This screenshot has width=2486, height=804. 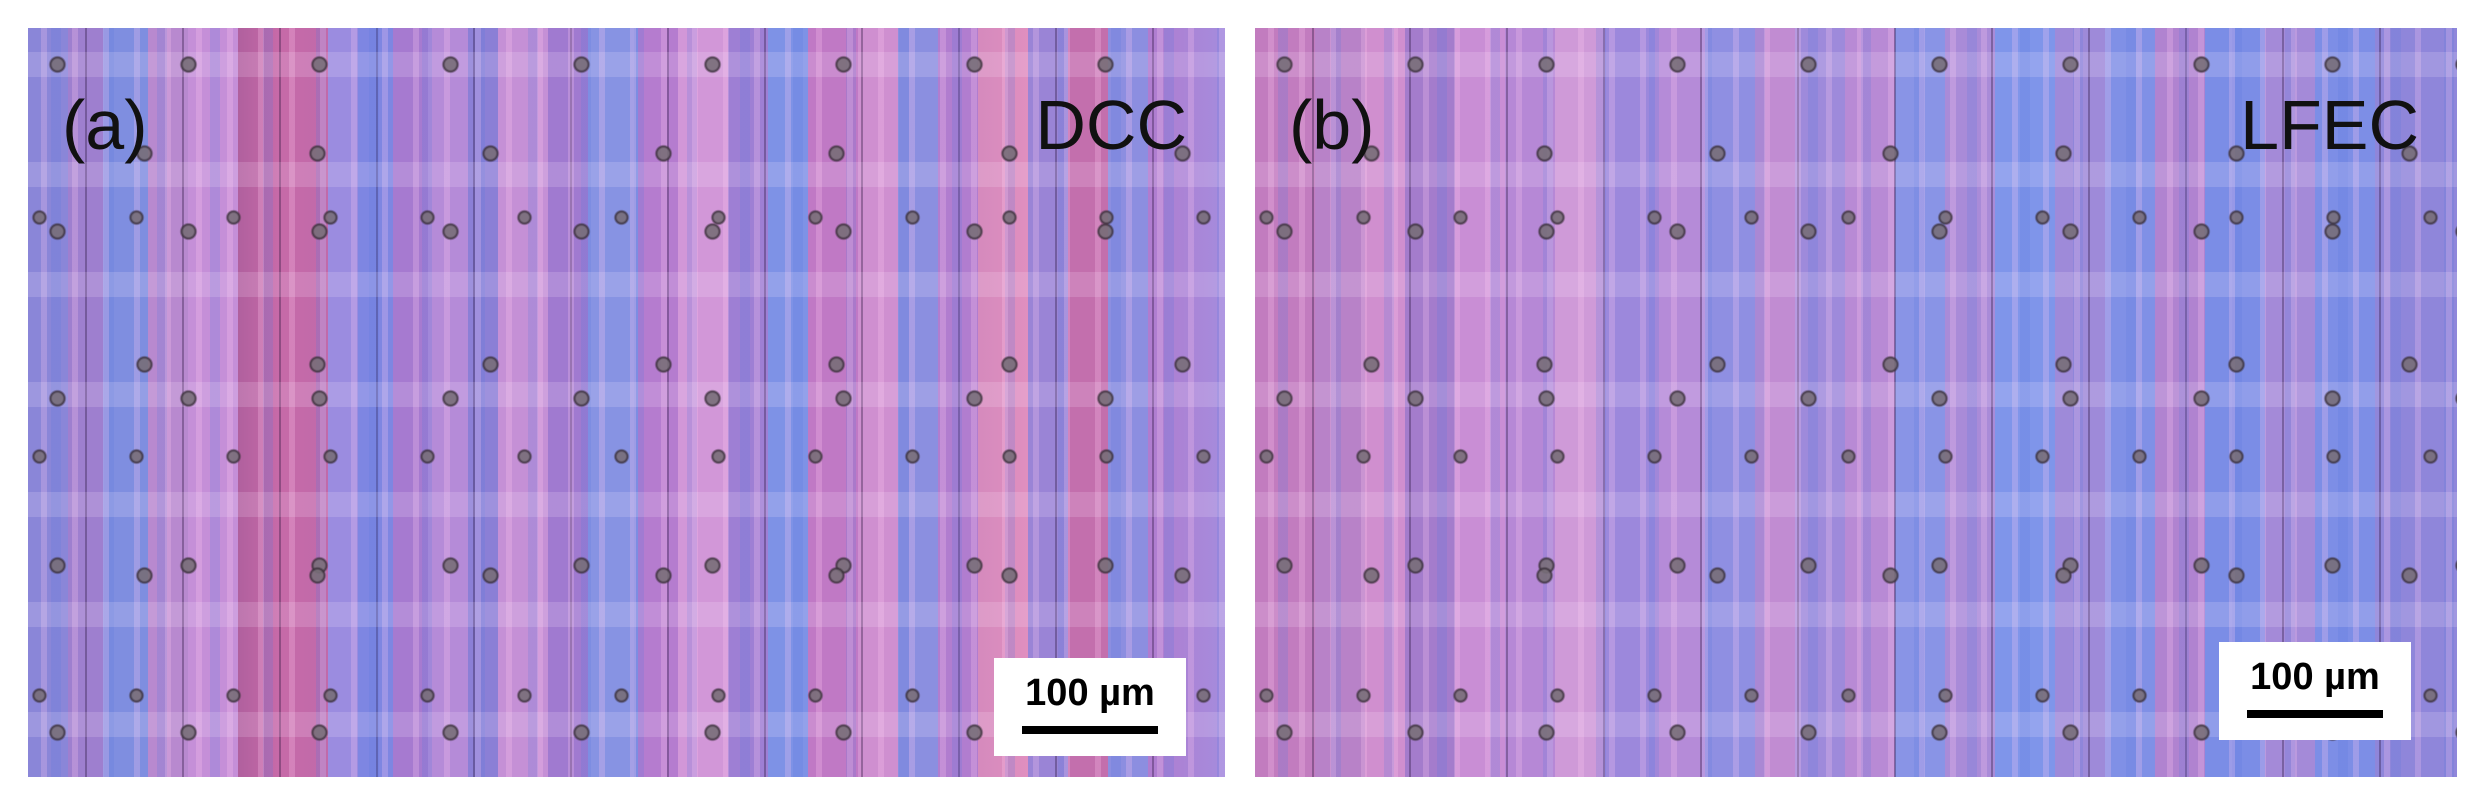 What do you see at coordinates (105, 125) in the screenshot?
I see `panel-label: (a)` at bounding box center [105, 125].